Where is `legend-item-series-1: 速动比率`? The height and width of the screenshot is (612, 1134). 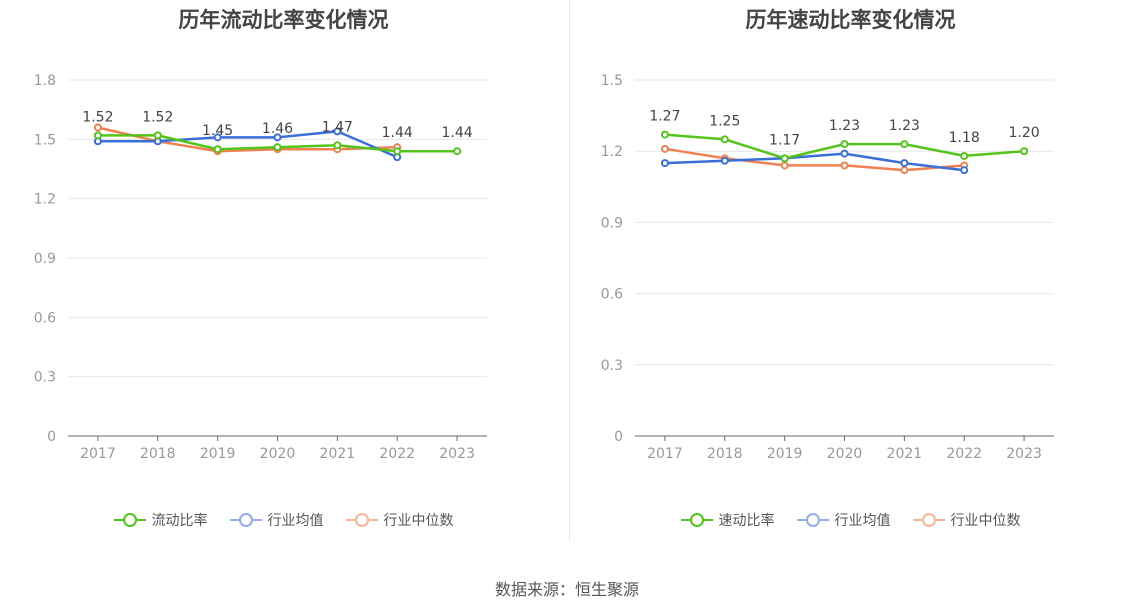
legend-item-series-1: 速动比率 is located at coordinates (727, 520).